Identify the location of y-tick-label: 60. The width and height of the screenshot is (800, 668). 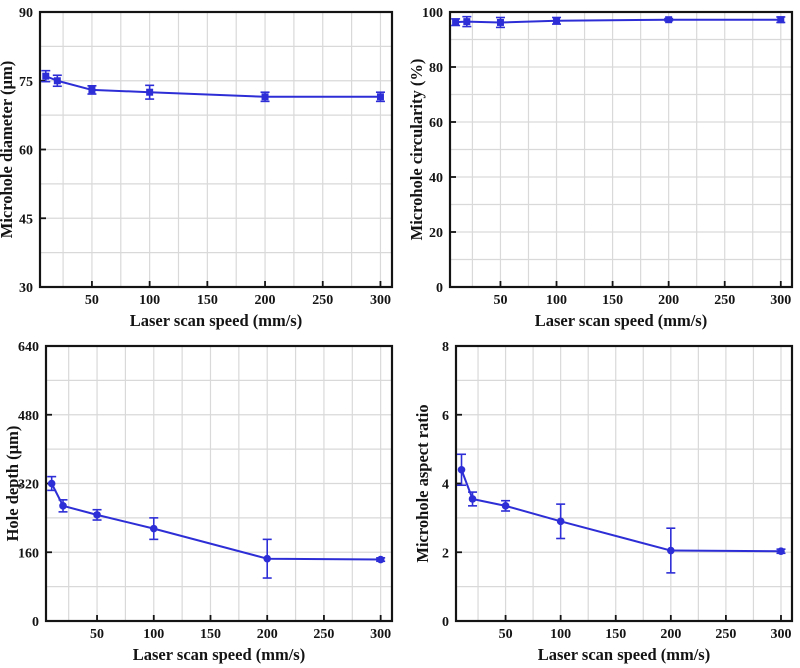
(436, 123).